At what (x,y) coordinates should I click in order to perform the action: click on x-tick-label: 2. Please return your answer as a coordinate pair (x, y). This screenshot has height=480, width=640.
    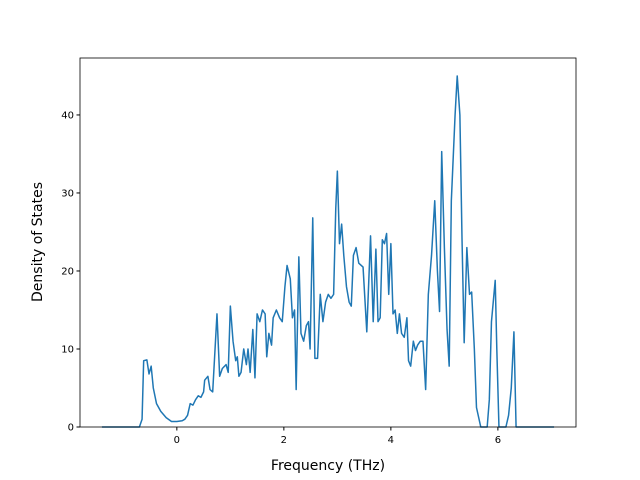
    Looking at the image, I should click on (284, 440).